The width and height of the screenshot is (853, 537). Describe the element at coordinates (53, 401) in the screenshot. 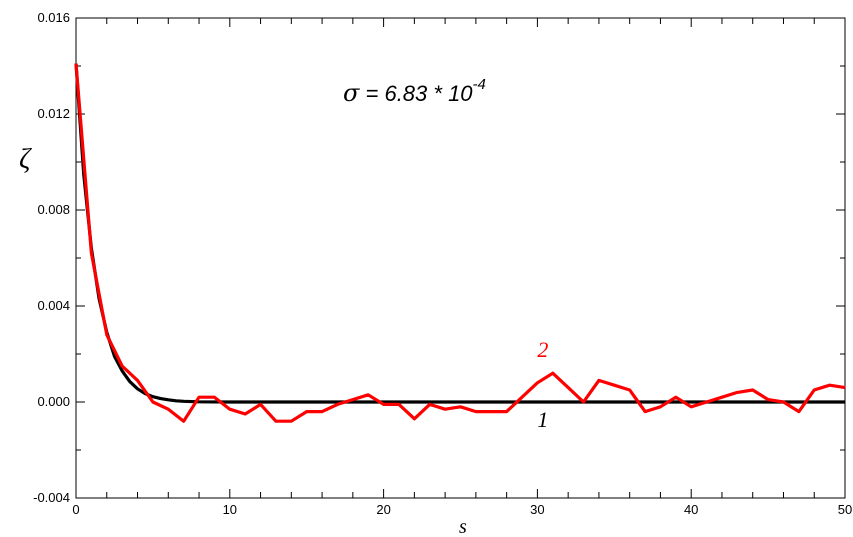

I see `y-tick-label: 0.000` at that location.